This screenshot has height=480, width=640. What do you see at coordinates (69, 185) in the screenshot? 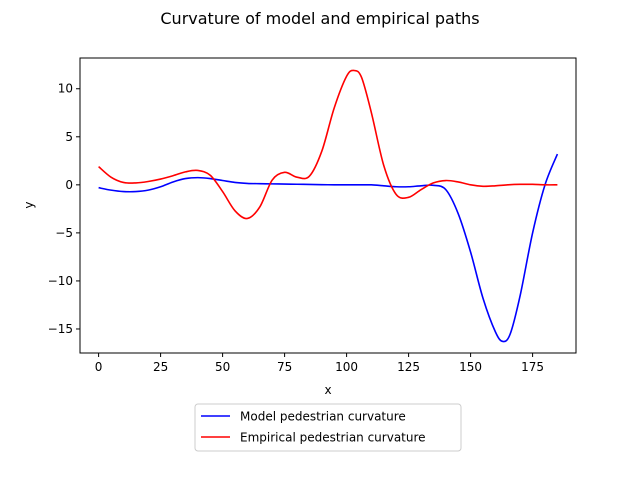
I see `y-tick-label: 0` at bounding box center [69, 185].